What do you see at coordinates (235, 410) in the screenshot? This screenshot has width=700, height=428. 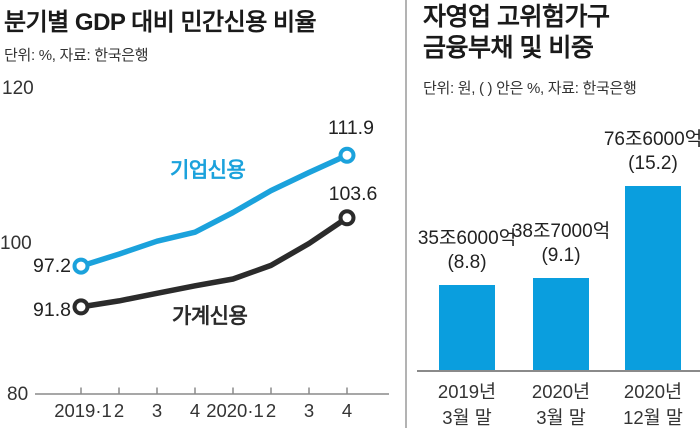 I see `x-axis-tick-label: 2020·1` at bounding box center [235, 410].